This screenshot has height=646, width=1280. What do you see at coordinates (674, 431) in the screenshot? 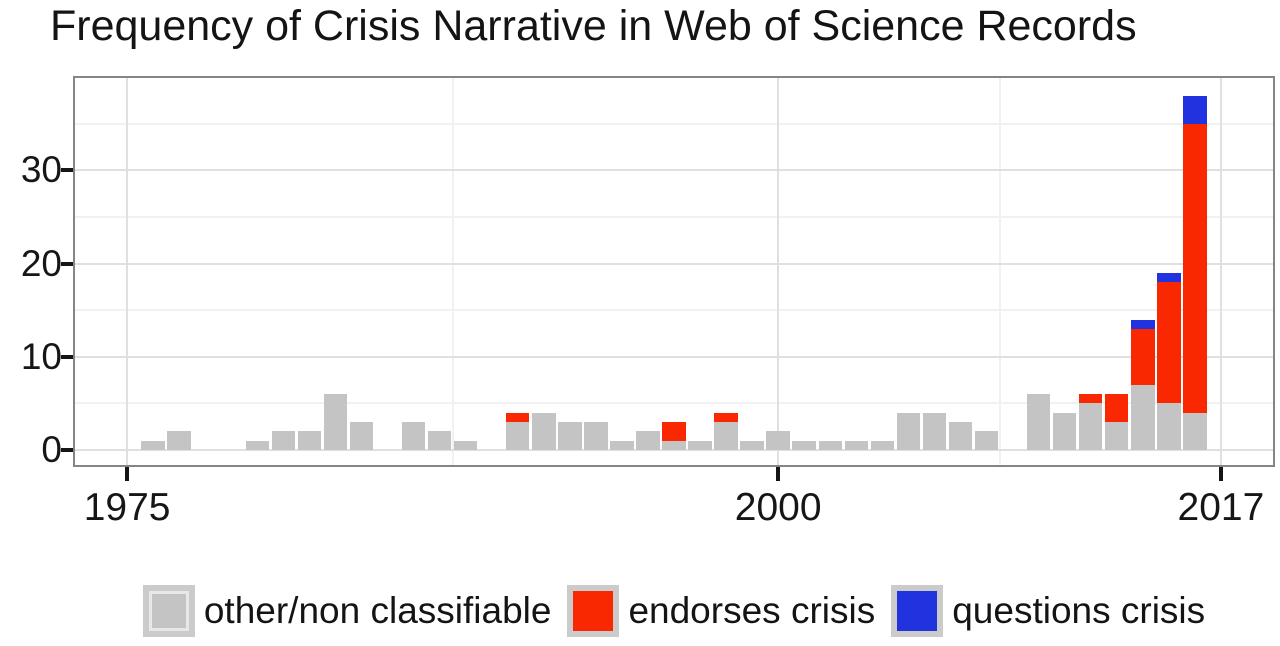
I see `bar-1996-endorses-crisis` at bounding box center [674, 431].